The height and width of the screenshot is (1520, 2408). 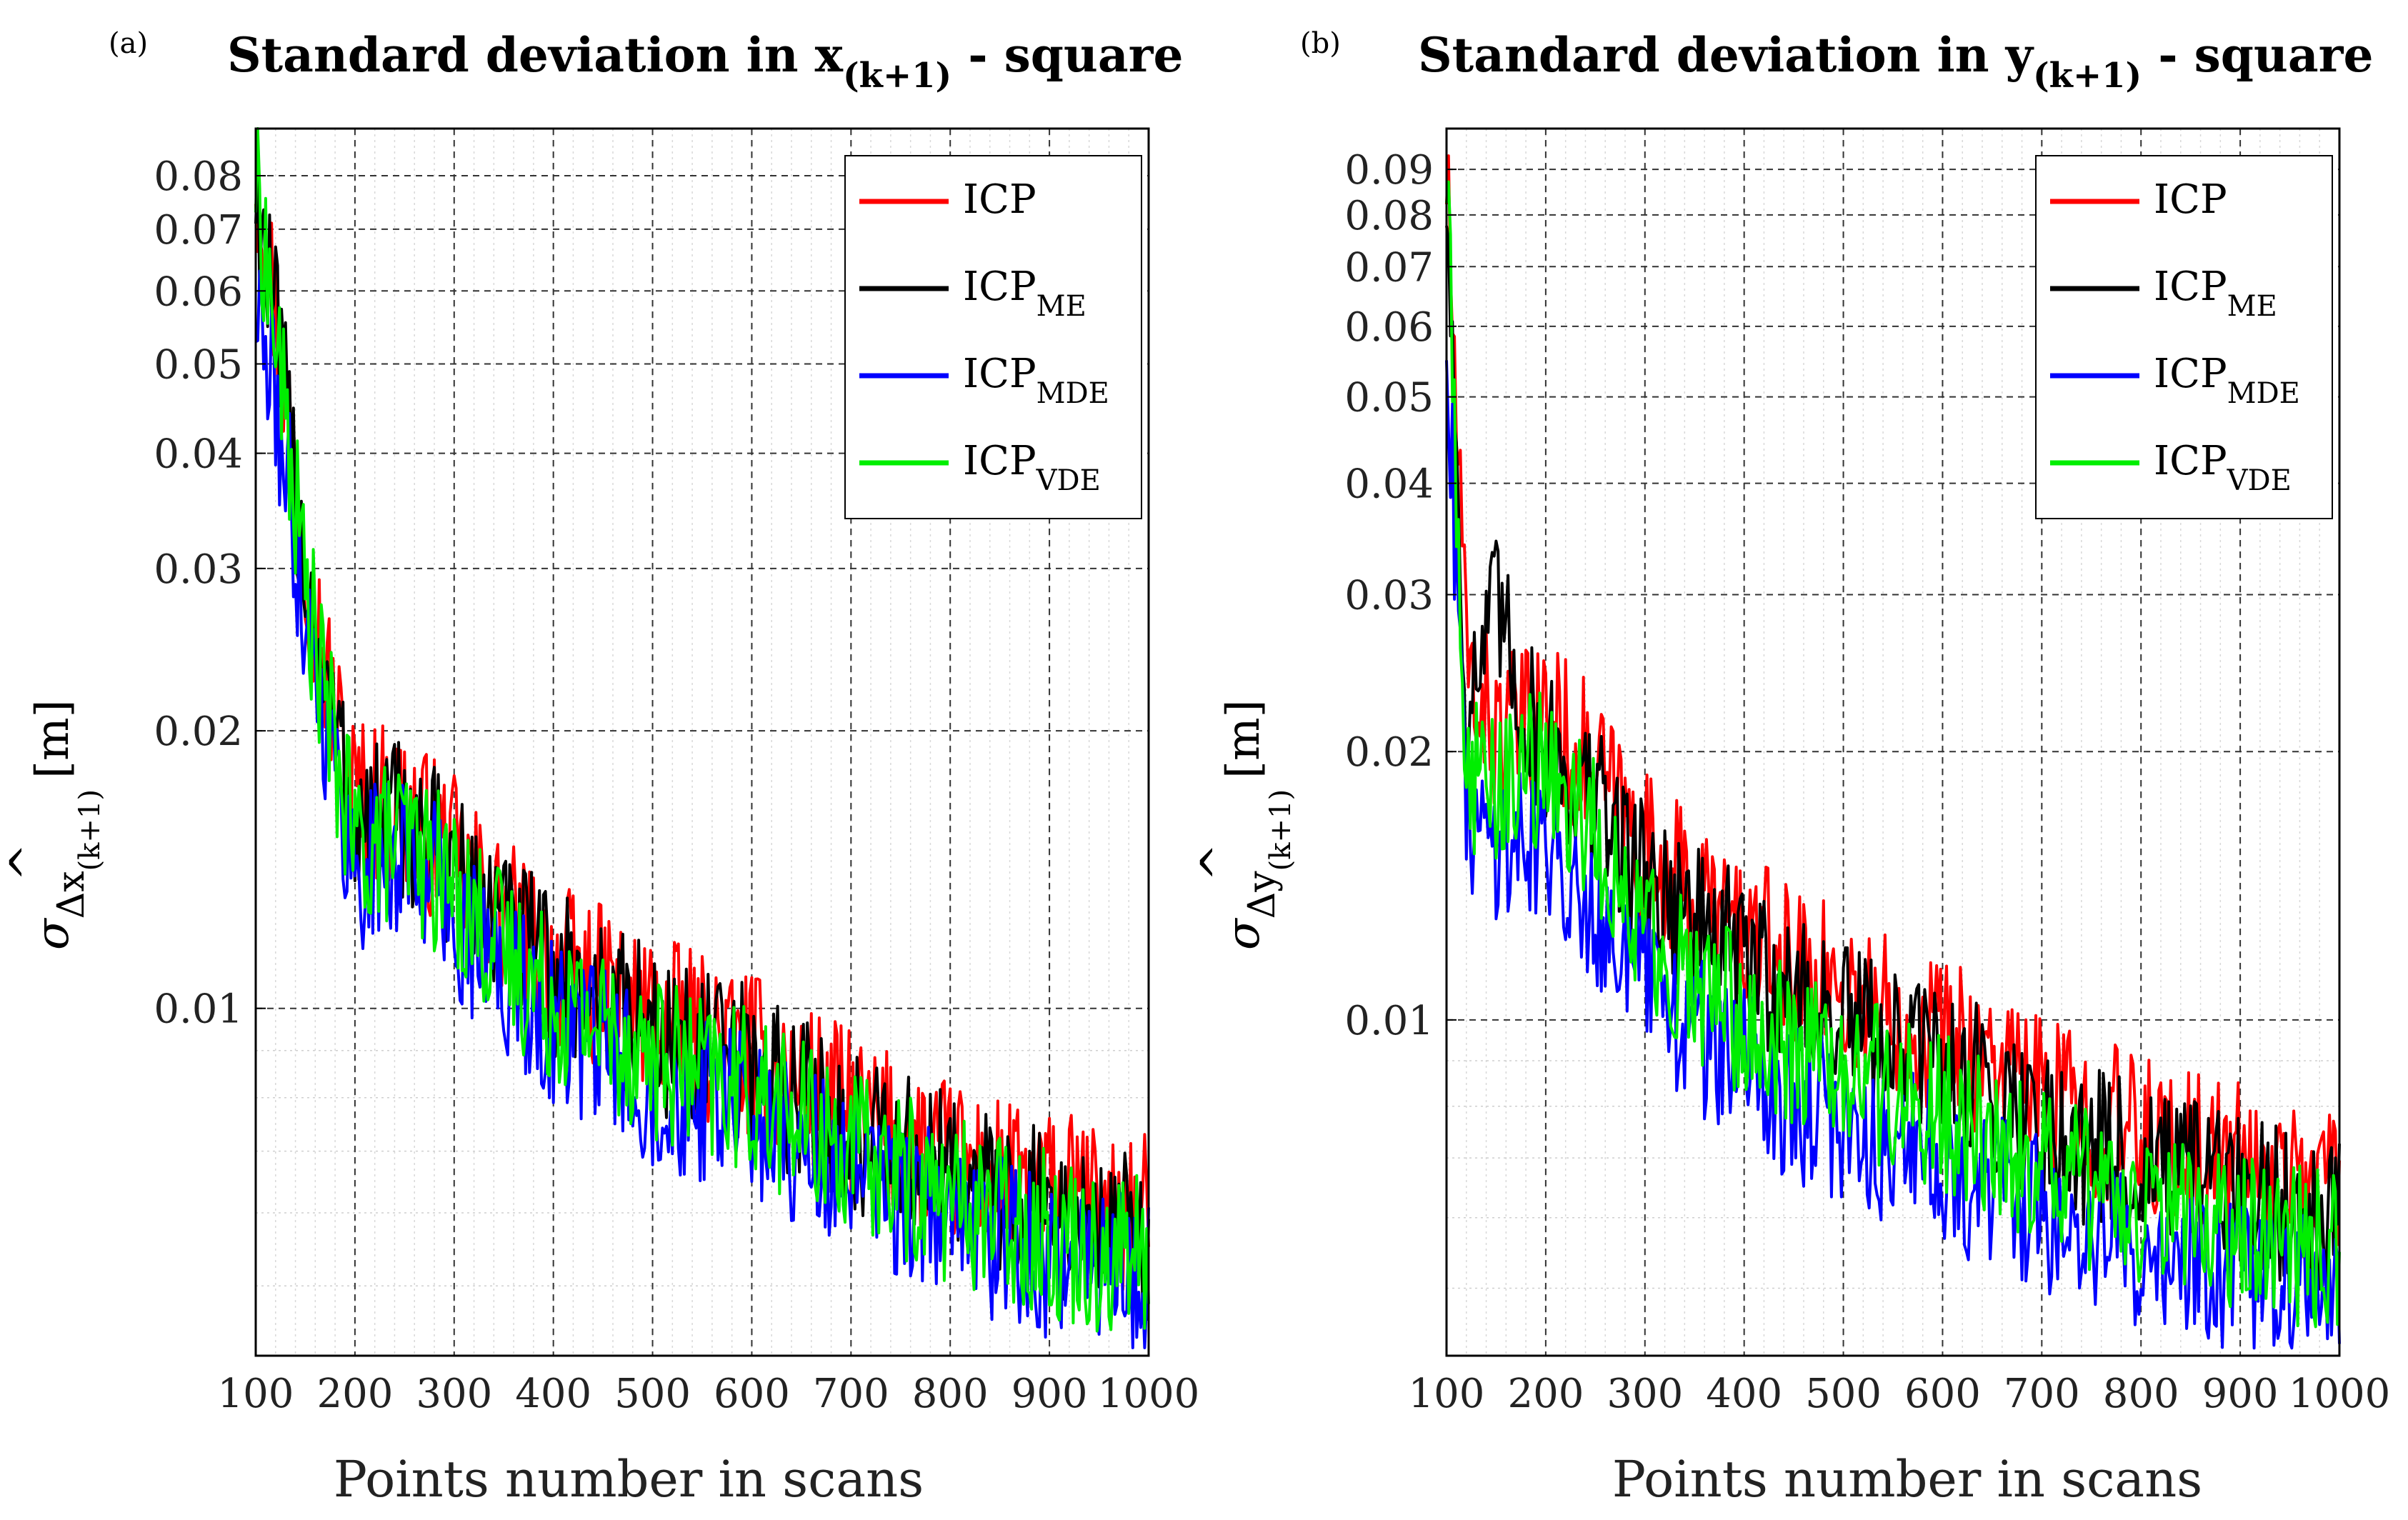 What do you see at coordinates (90, 830) in the screenshot?
I see `ylabel-sub-a: (k+1)` at bounding box center [90, 830].